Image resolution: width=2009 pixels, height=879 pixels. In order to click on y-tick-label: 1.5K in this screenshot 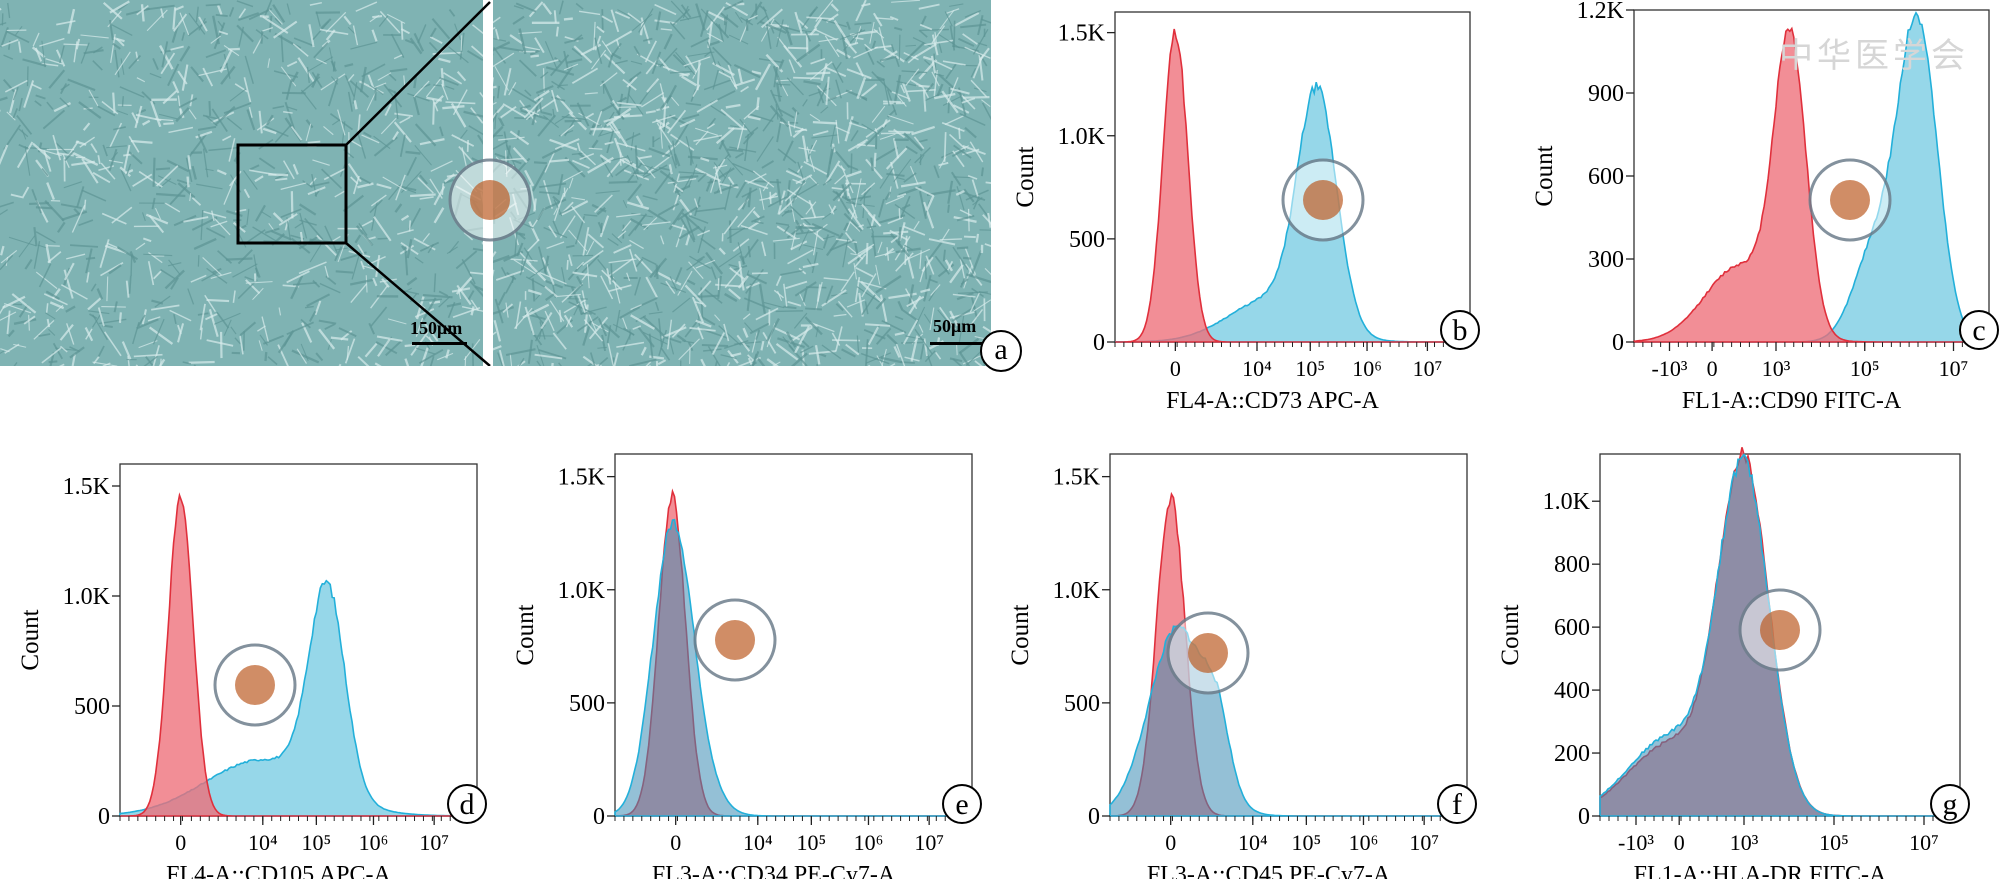, I will do `click(1077, 478)`.